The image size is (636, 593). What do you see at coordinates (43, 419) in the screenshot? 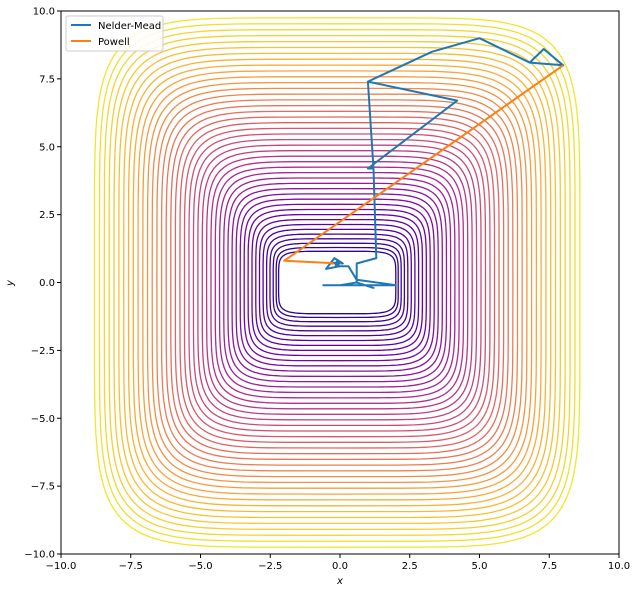
I see `y-tick-label: −5.0` at bounding box center [43, 419].